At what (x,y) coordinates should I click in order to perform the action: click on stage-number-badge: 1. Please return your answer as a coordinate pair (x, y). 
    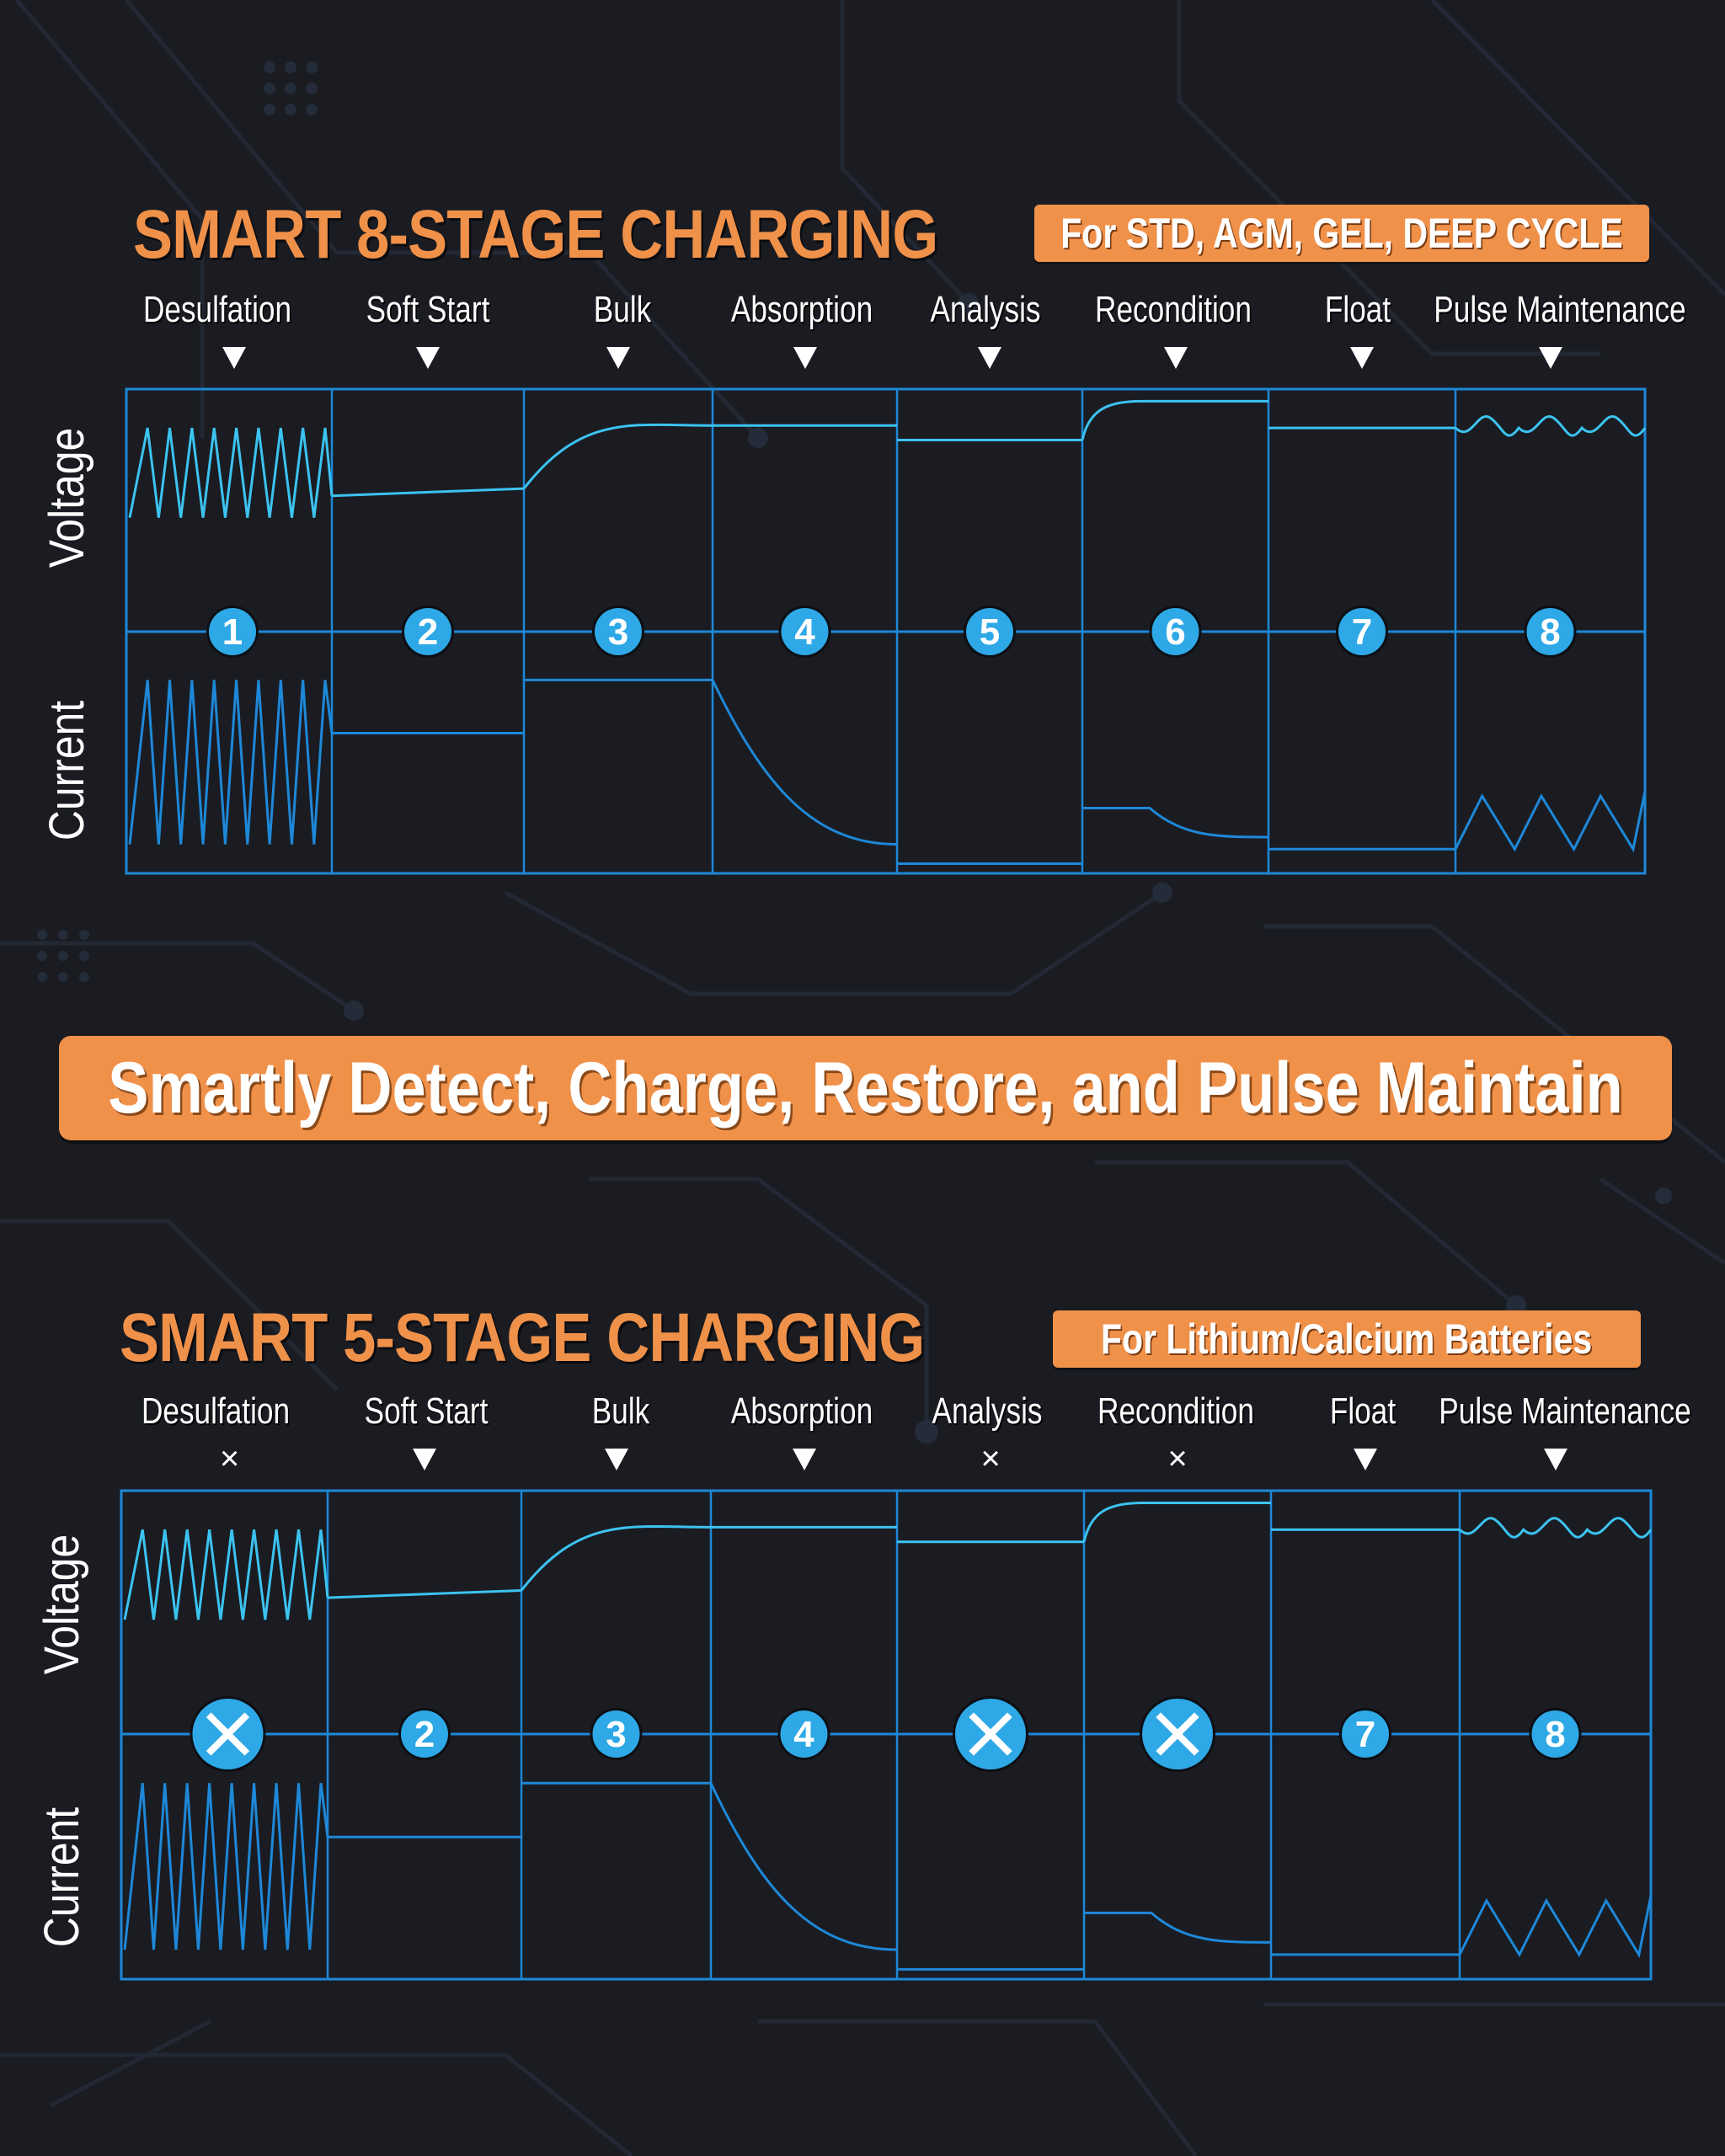
    Looking at the image, I should click on (232, 632).